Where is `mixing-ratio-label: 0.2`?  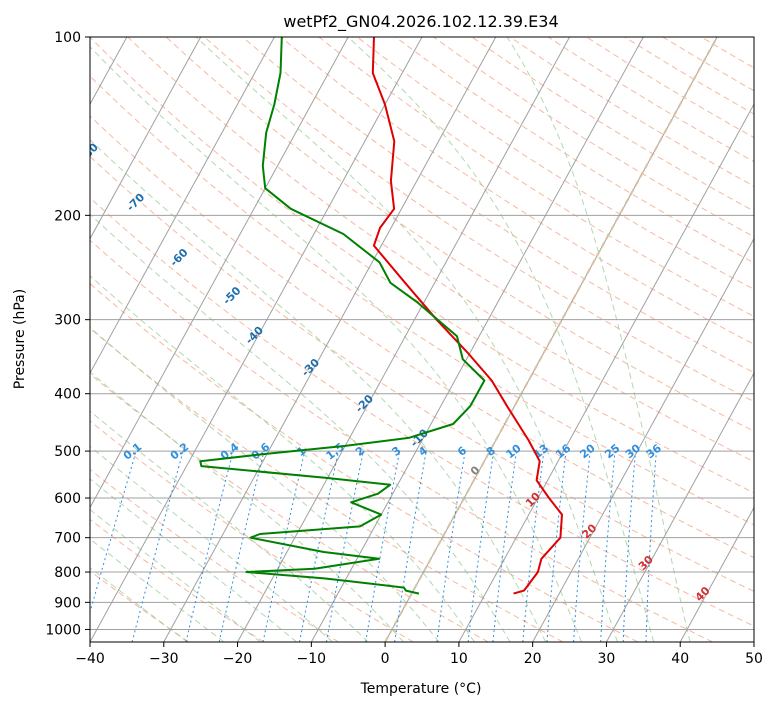 mixing-ratio-label: 0.2 is located at coordinates (179, 451).